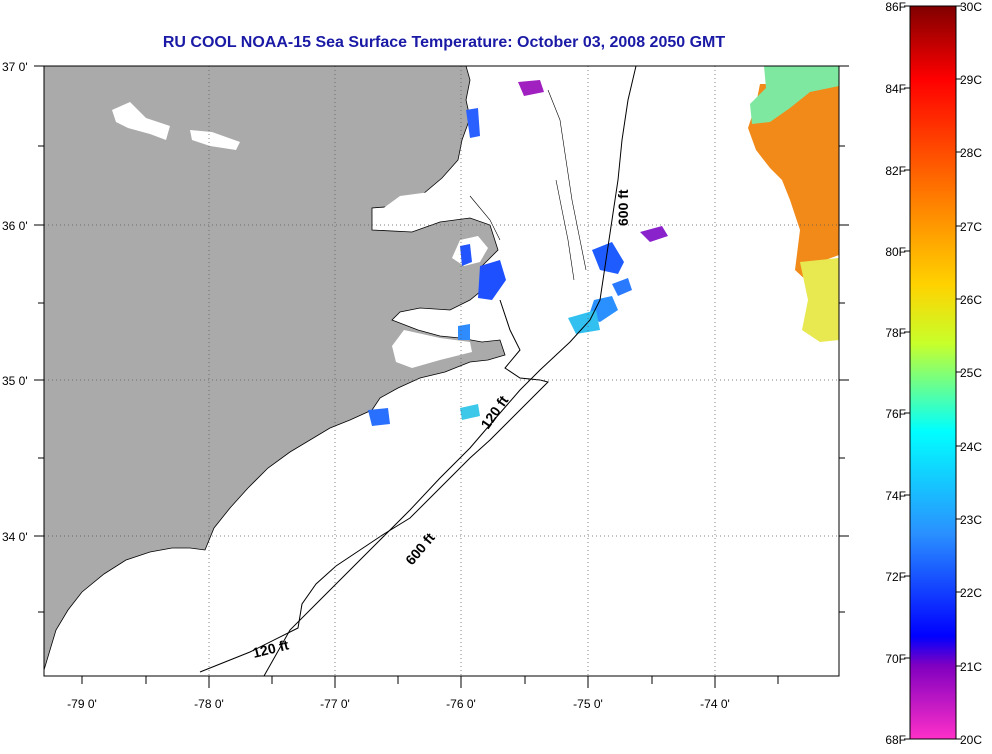 The image size is (992, 754). Describe the element at coordinates (971, 667) in the screenshot. I see `scale-c-label: 21C` at that location.